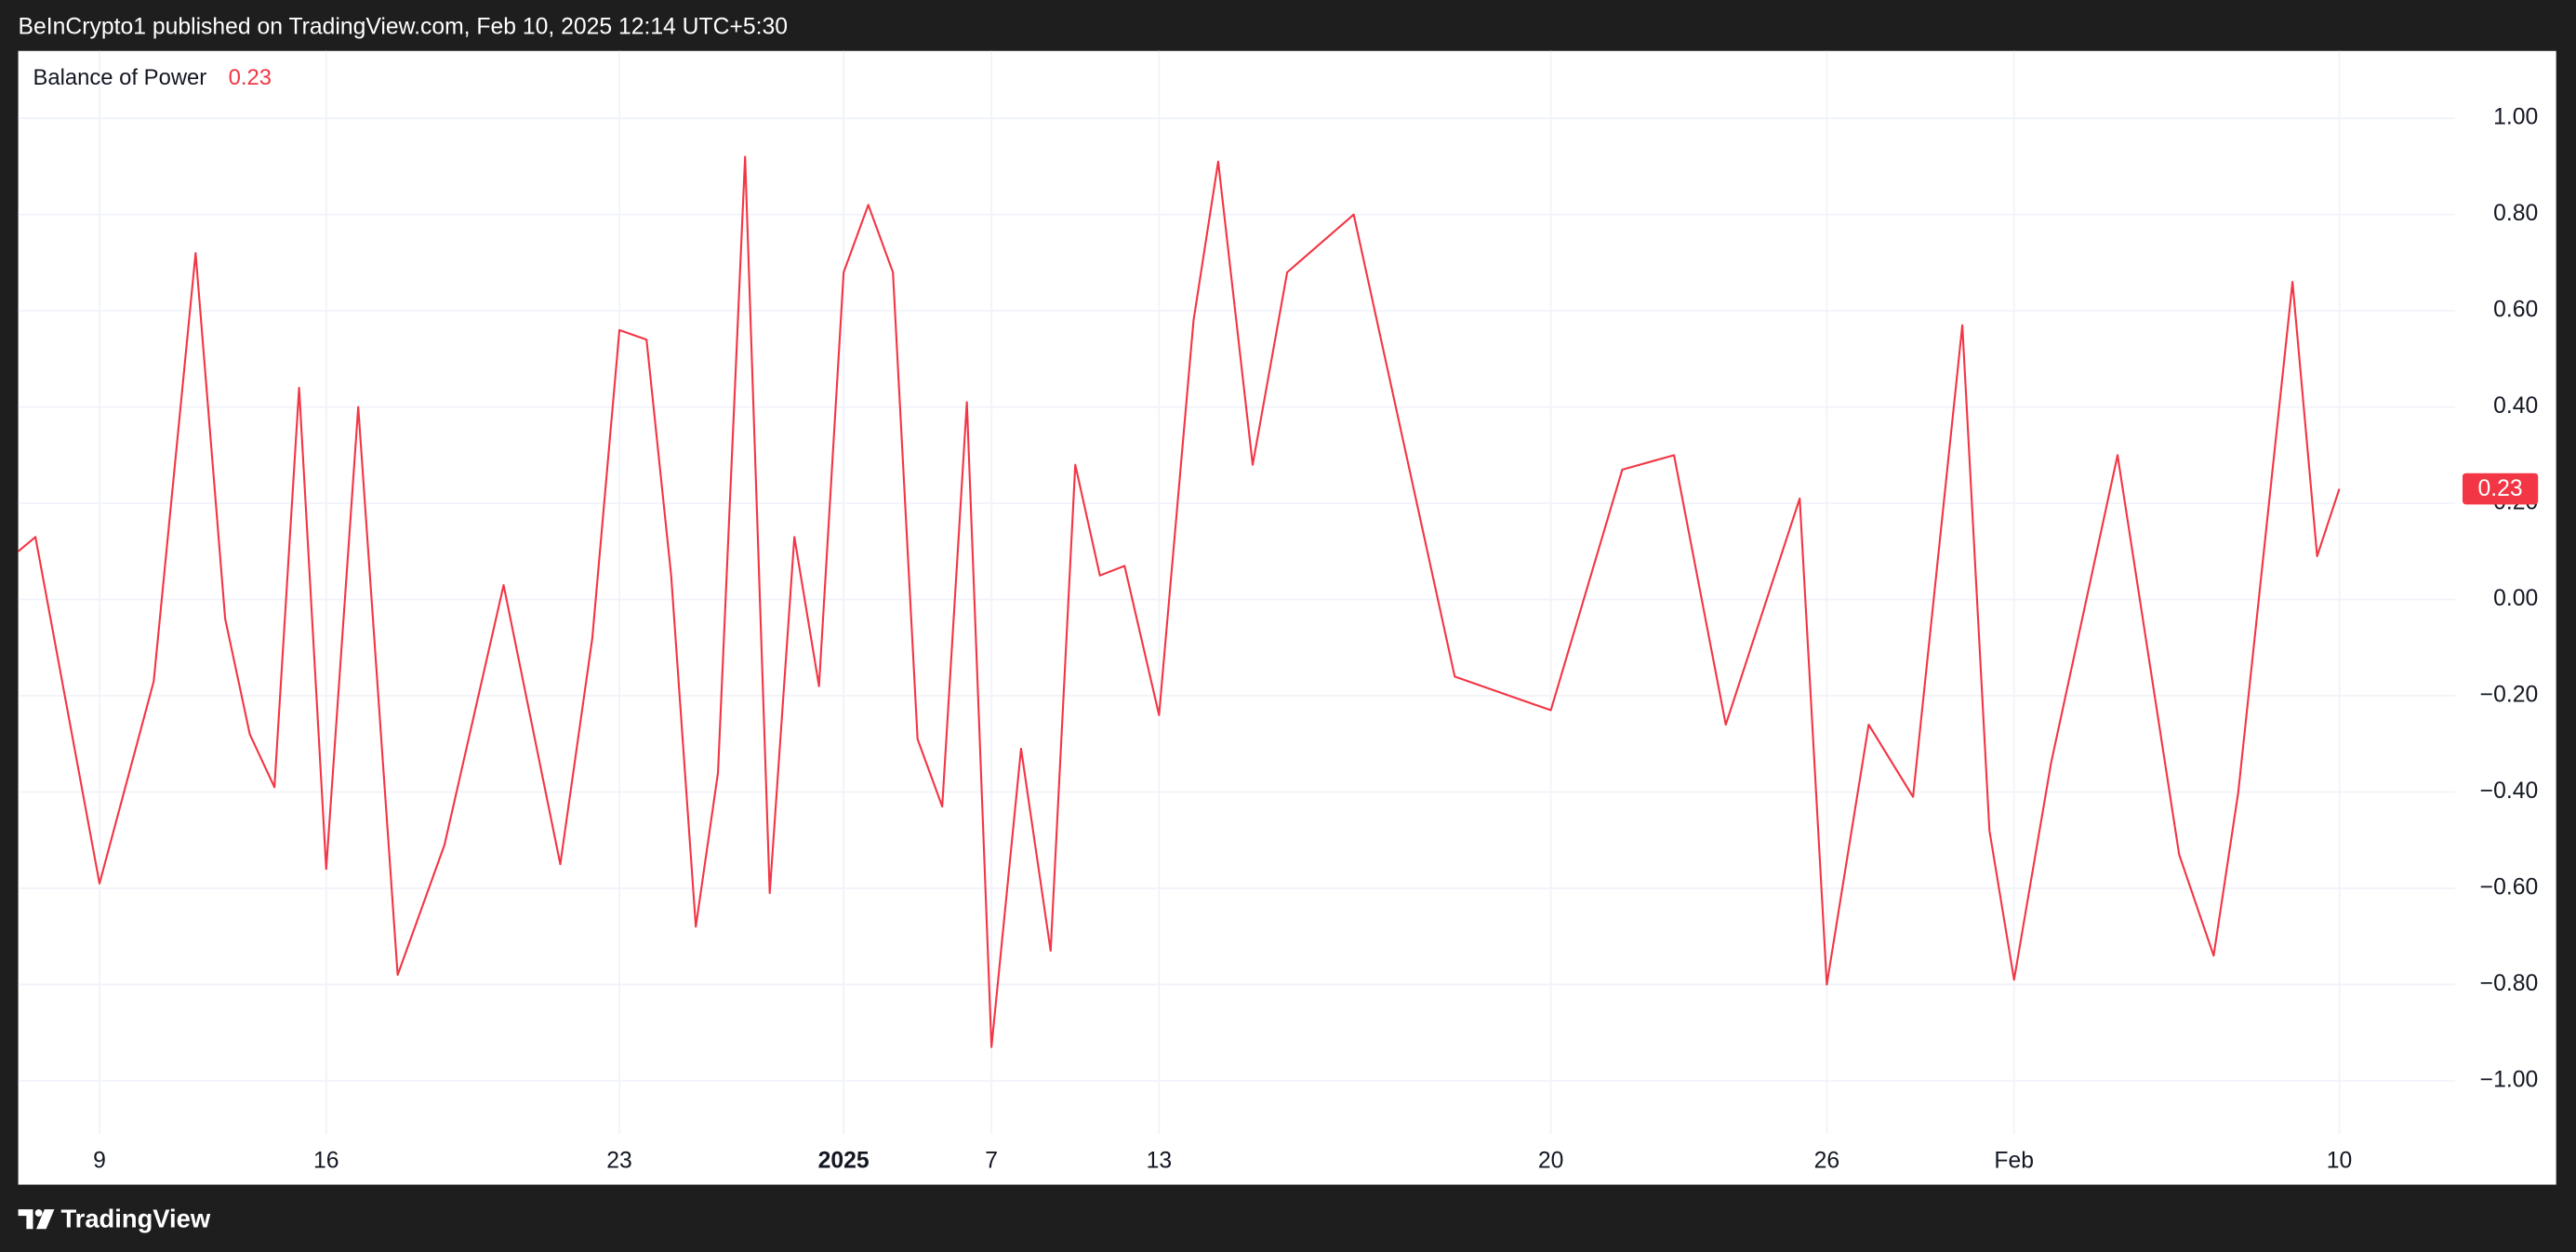 This screenshot has width=2576, height=1252. Describe the element at coordinates (38, 1213) in the screenshot. I see `logo-dot` at that location.